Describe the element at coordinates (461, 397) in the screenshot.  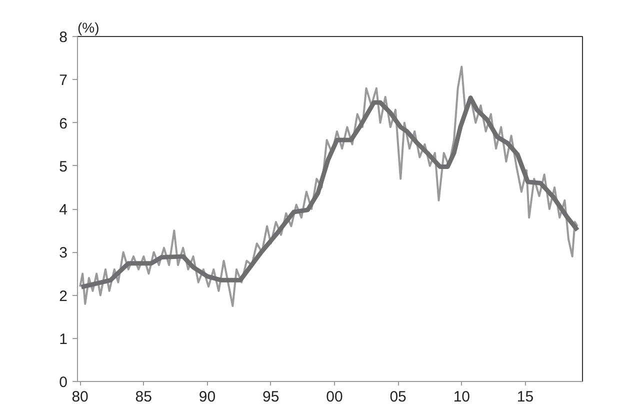
I see `x-tick-label: 10` at that location.